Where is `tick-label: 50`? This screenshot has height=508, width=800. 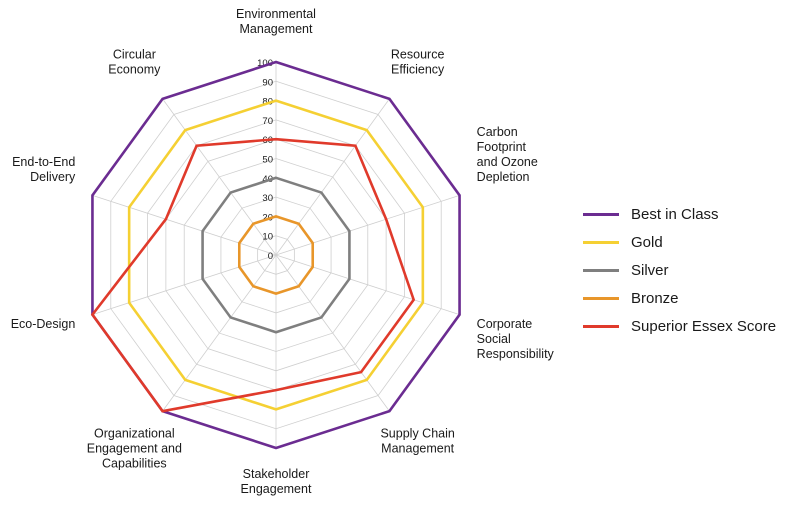
tick-label: 50 is located at coordinates (267, 160).